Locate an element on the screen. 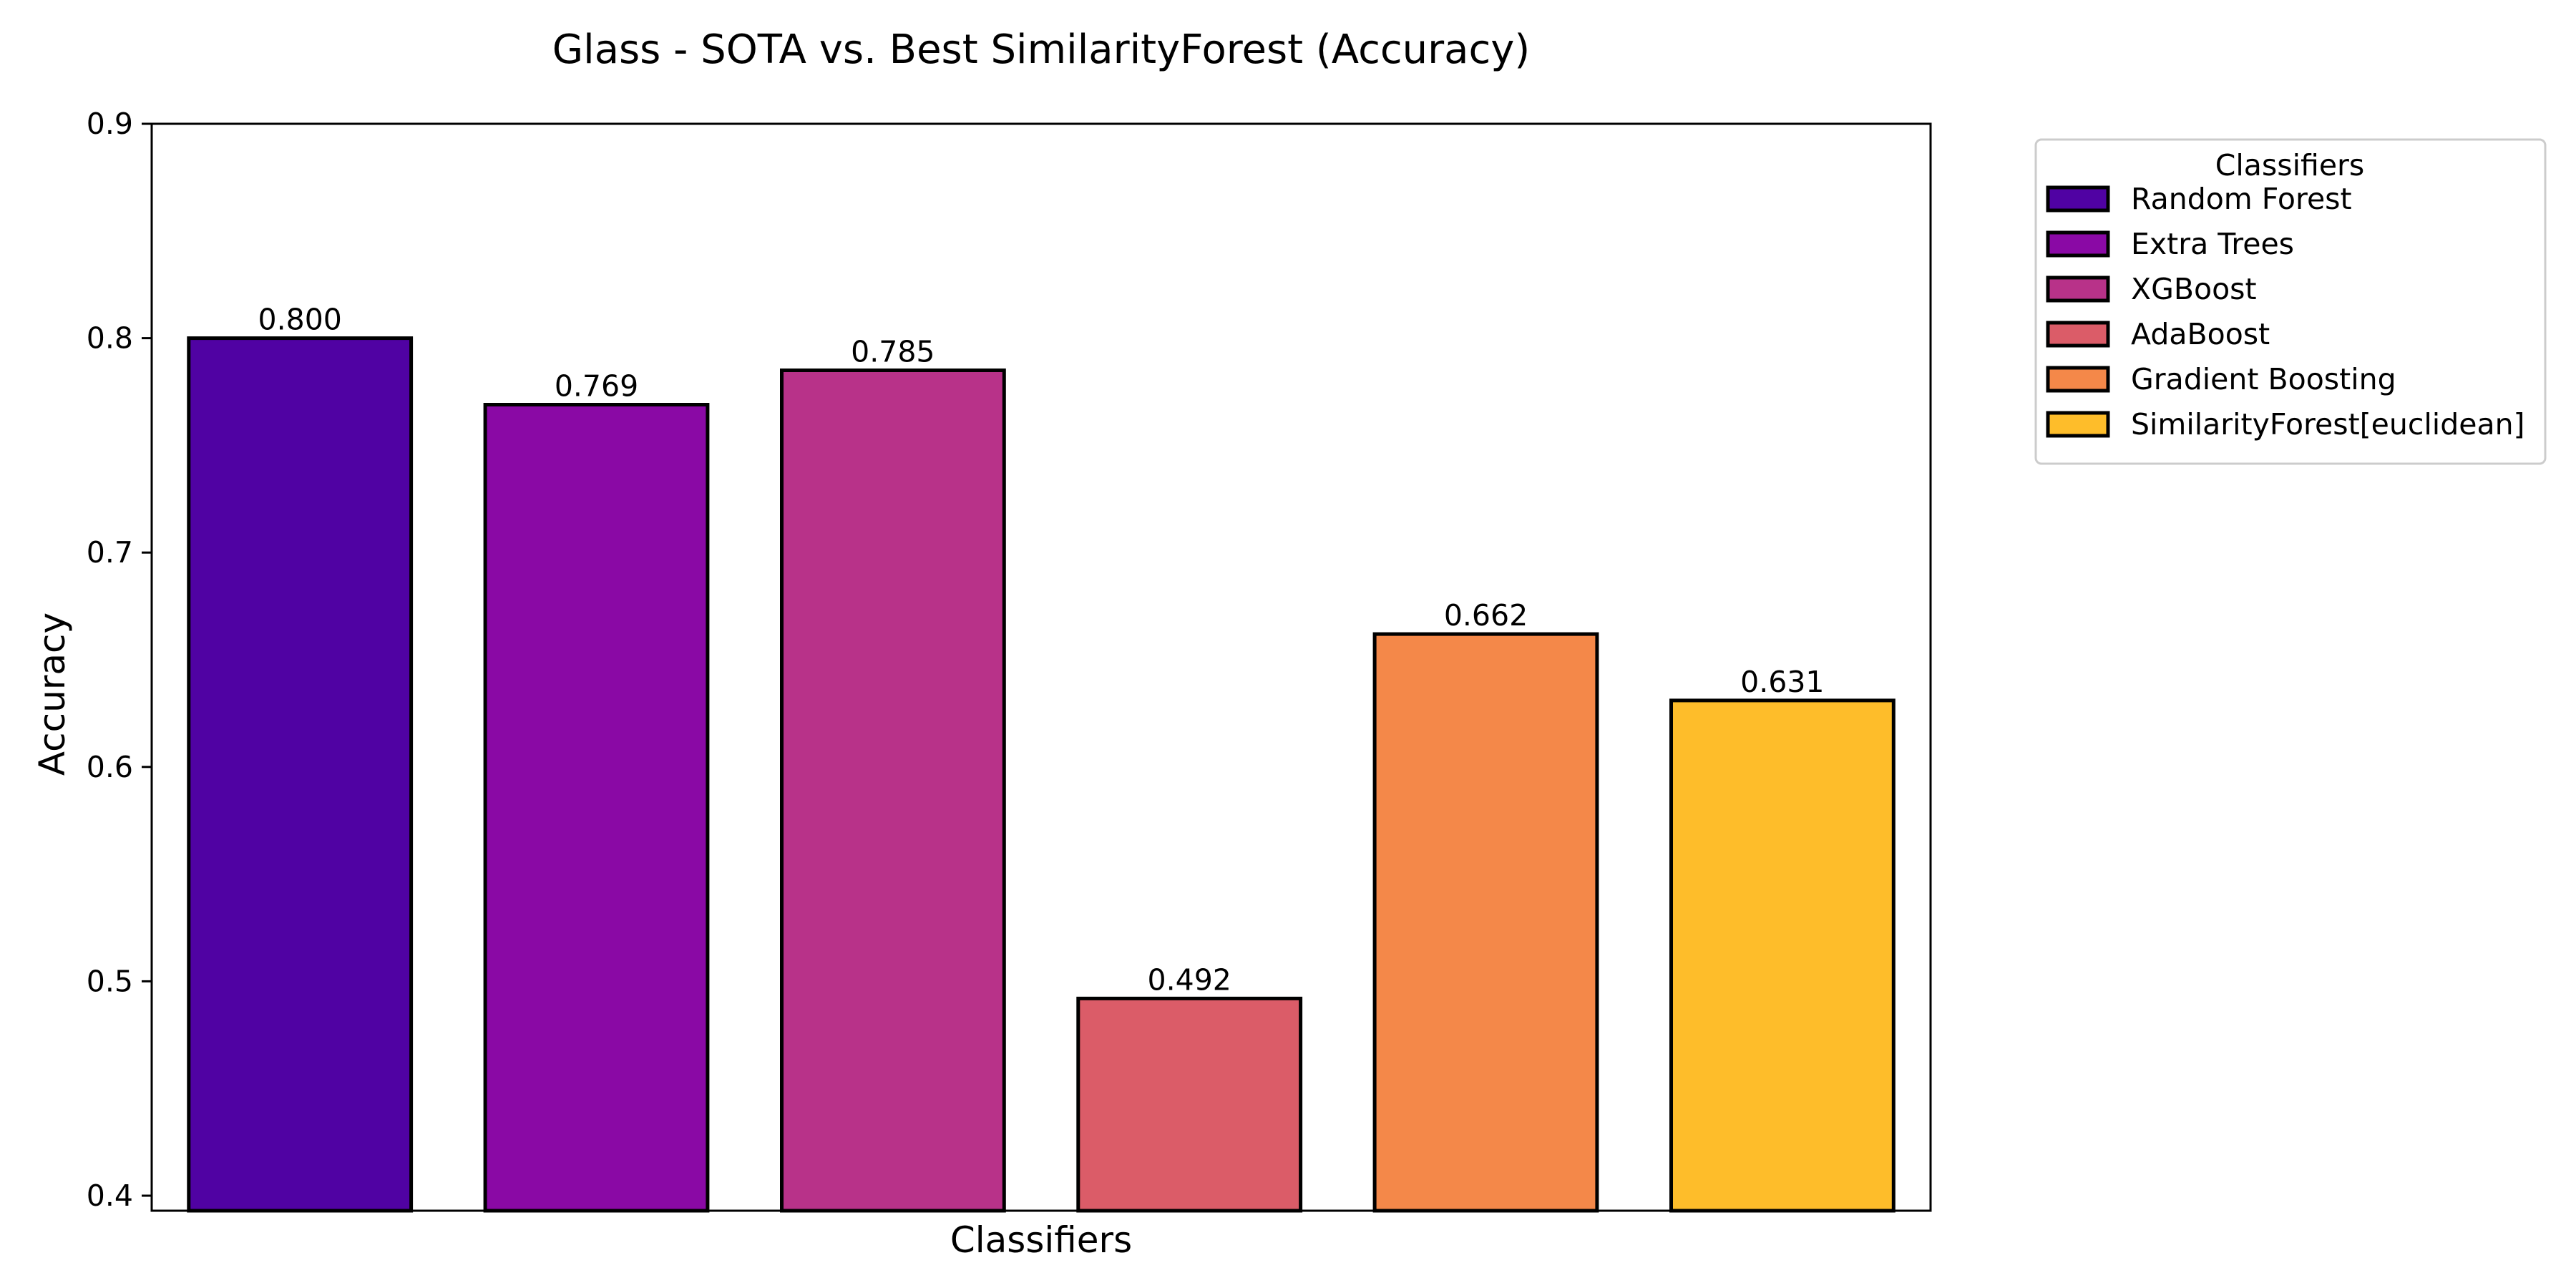  y-tick-label-5: 0.9 is located at coordinates (110, 124).